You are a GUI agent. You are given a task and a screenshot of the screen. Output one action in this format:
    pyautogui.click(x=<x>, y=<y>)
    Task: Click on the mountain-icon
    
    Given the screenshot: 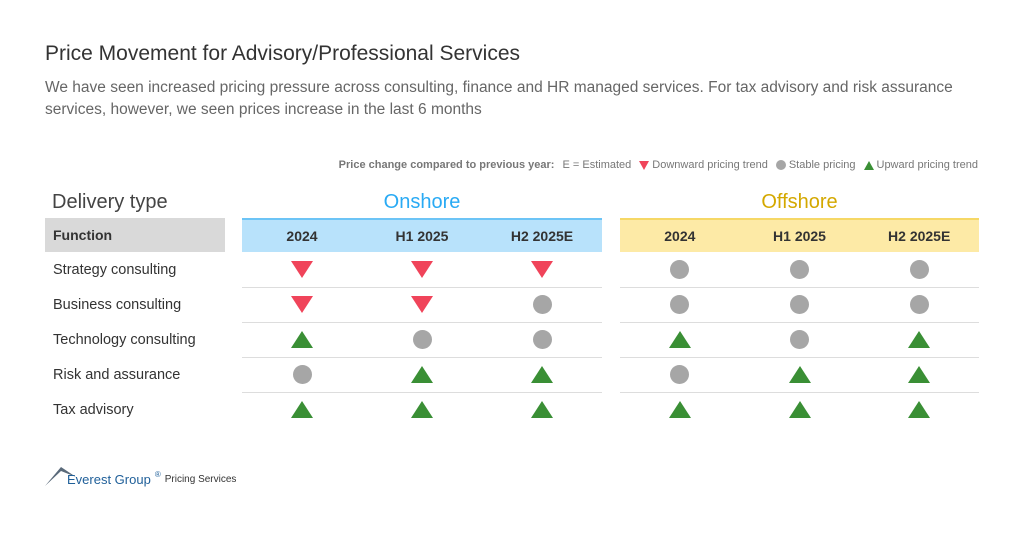 What is the action you would take?
    pyautogui.click(x=60, y=476)
    